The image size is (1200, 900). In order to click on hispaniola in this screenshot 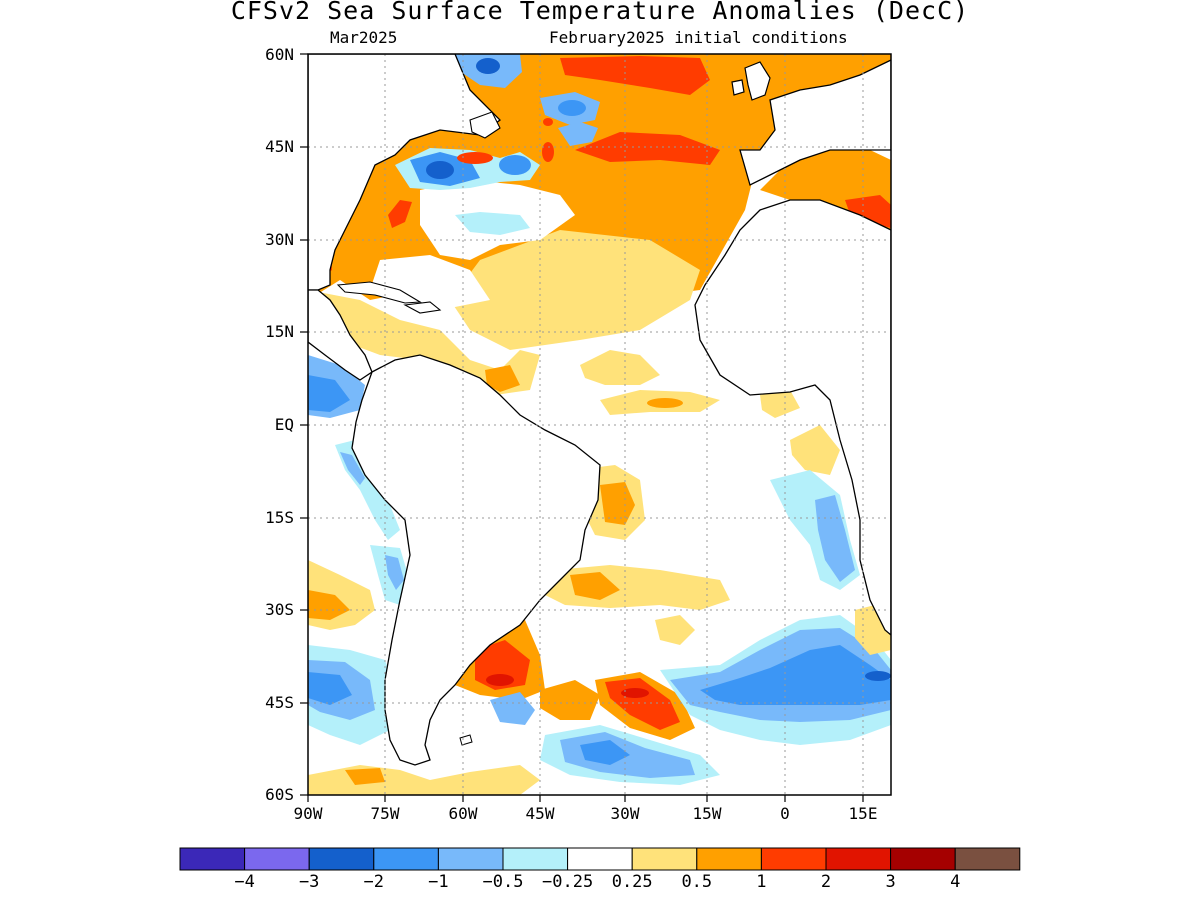, I will do `click(422, 307)`.